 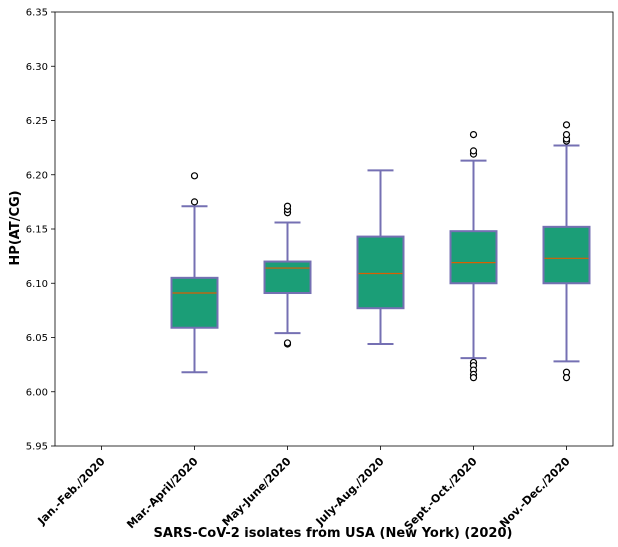 What do you see at coordinates (37, 121) in the screenshot?
I see `y-tick-label: 6.25` at bounding box center [37, 121].